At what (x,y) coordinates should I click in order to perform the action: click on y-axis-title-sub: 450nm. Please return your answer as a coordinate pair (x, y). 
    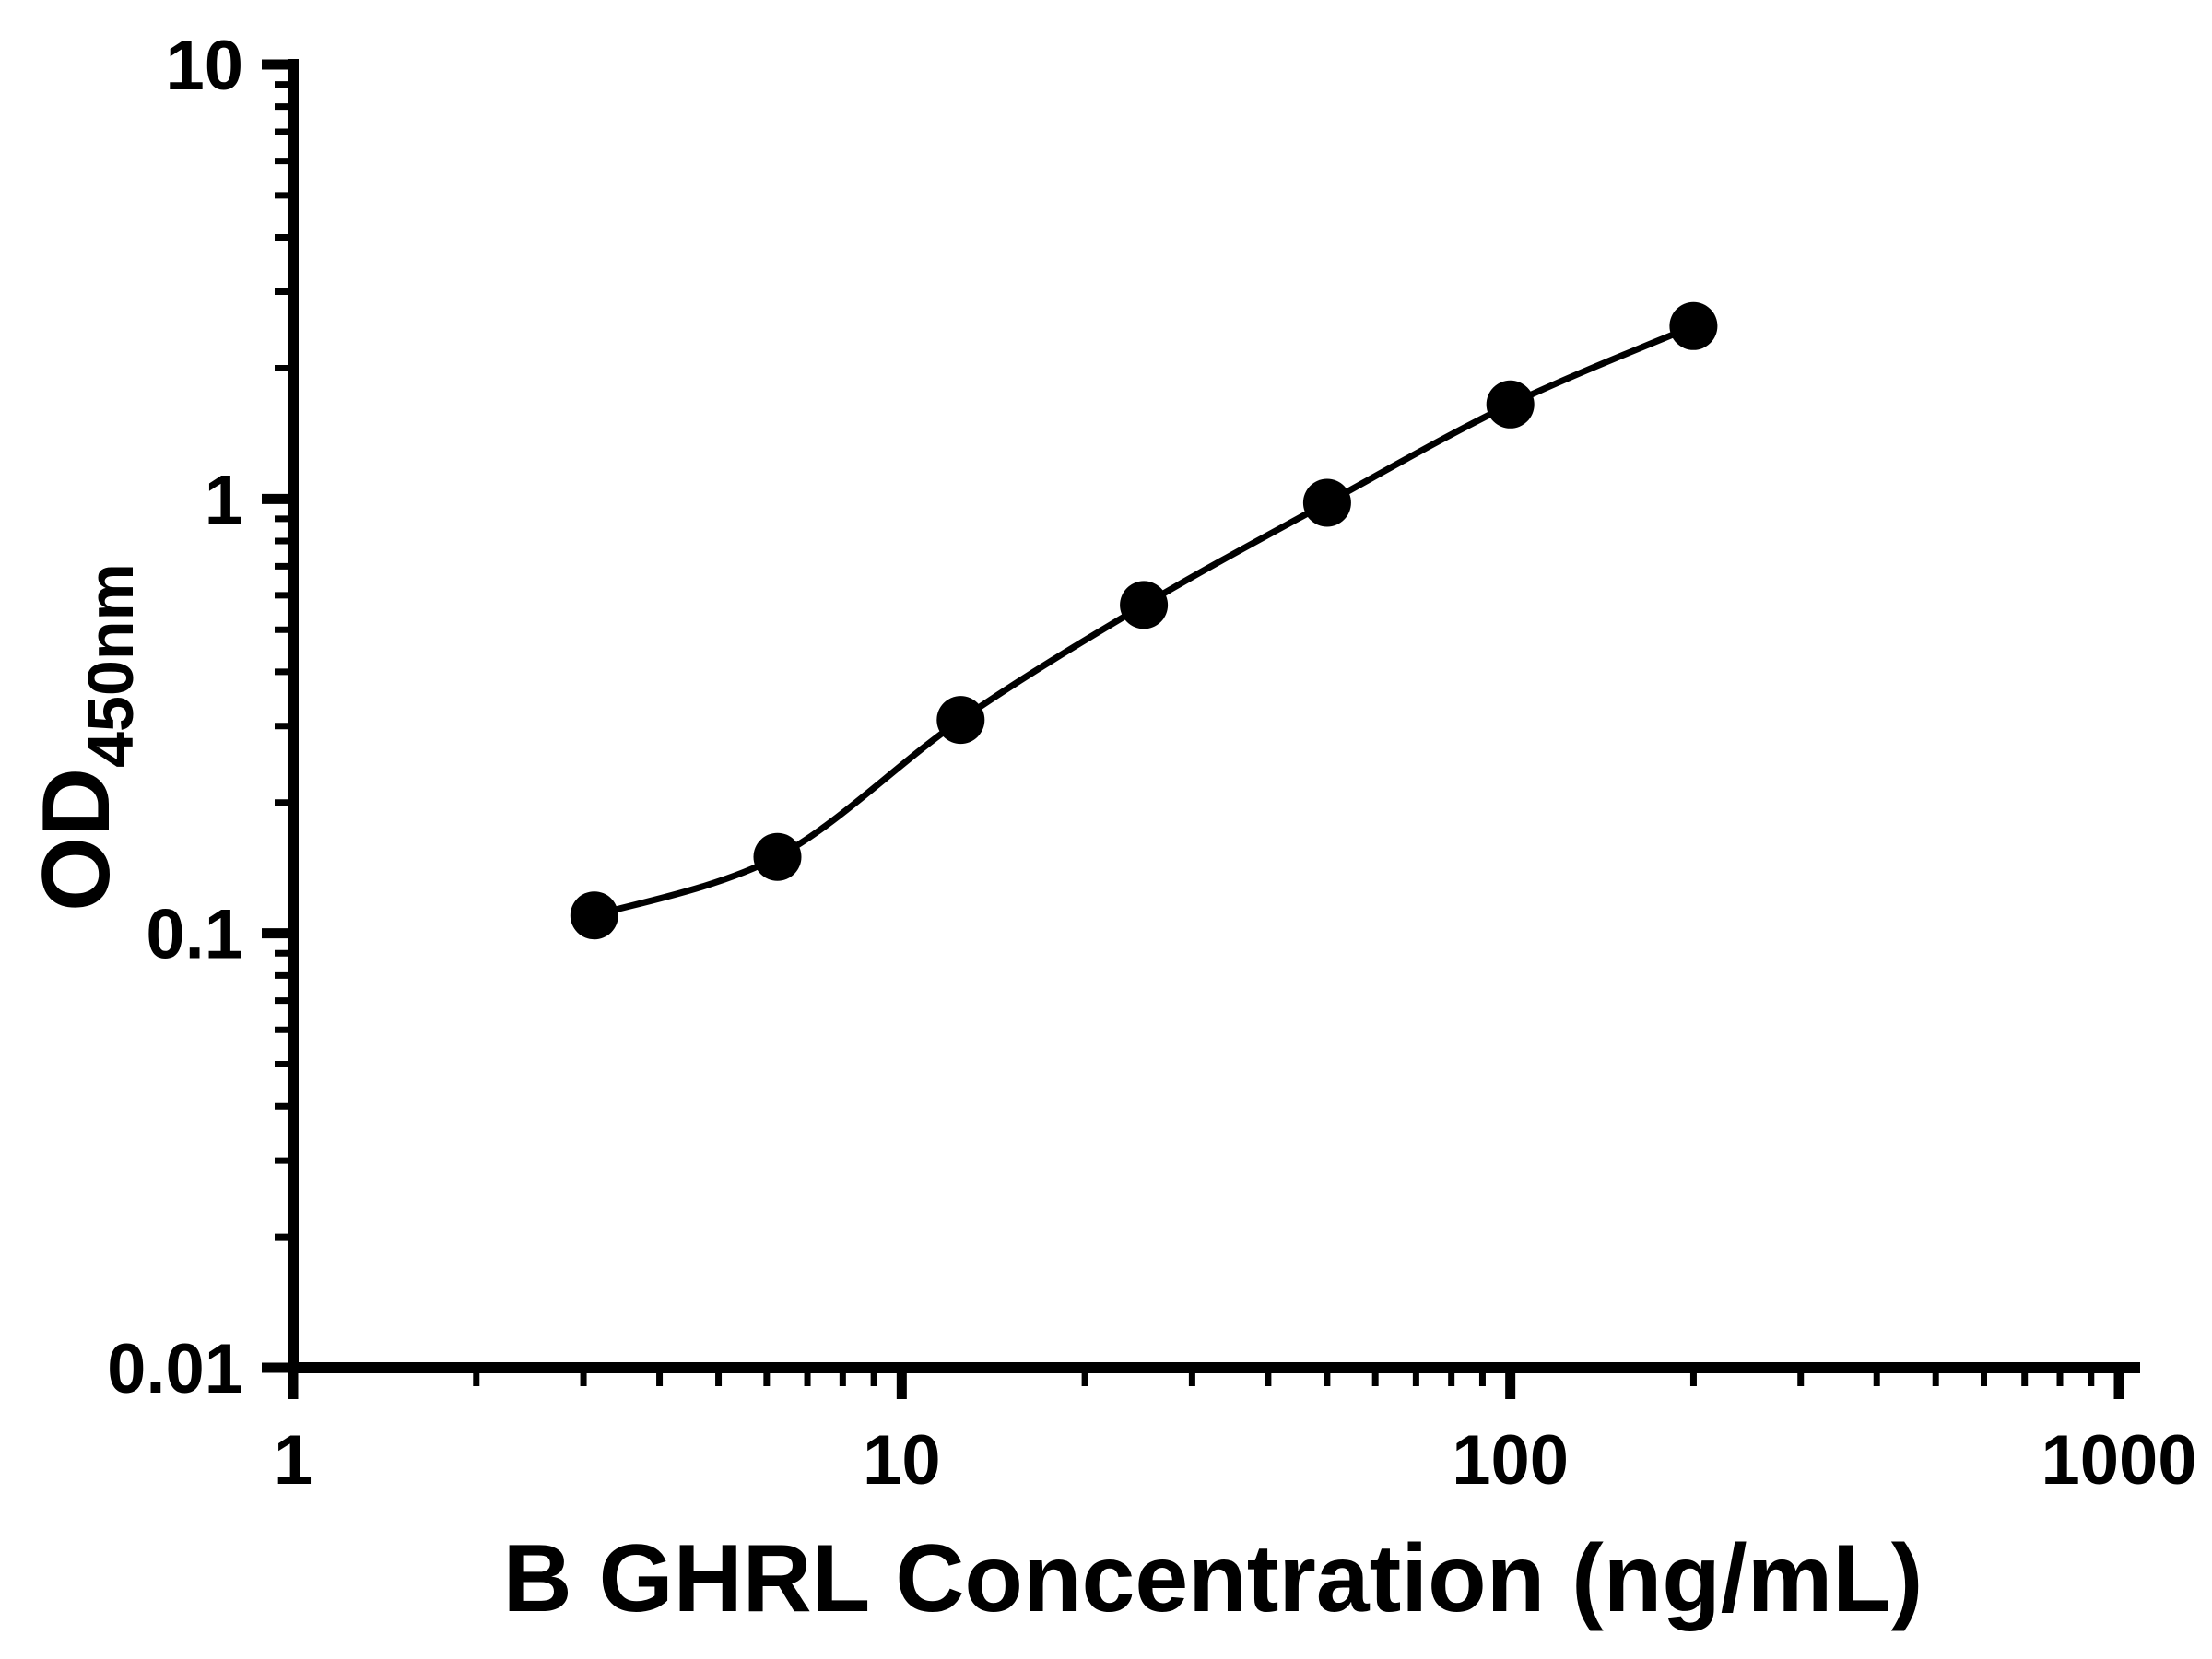
    Looking at the image, I should click on (111, 665).